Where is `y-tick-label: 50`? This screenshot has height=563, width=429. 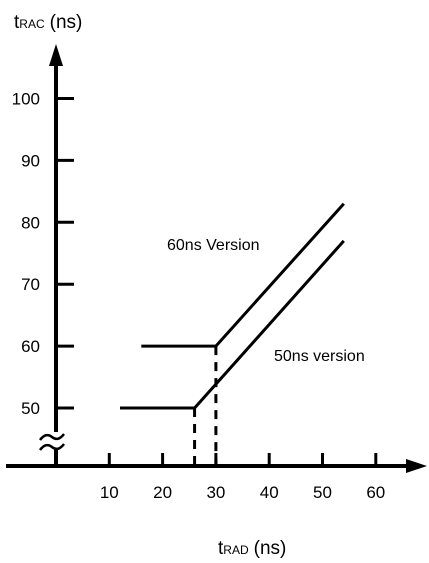
y-tick-label: 50 is located at coordinates (30, 408).